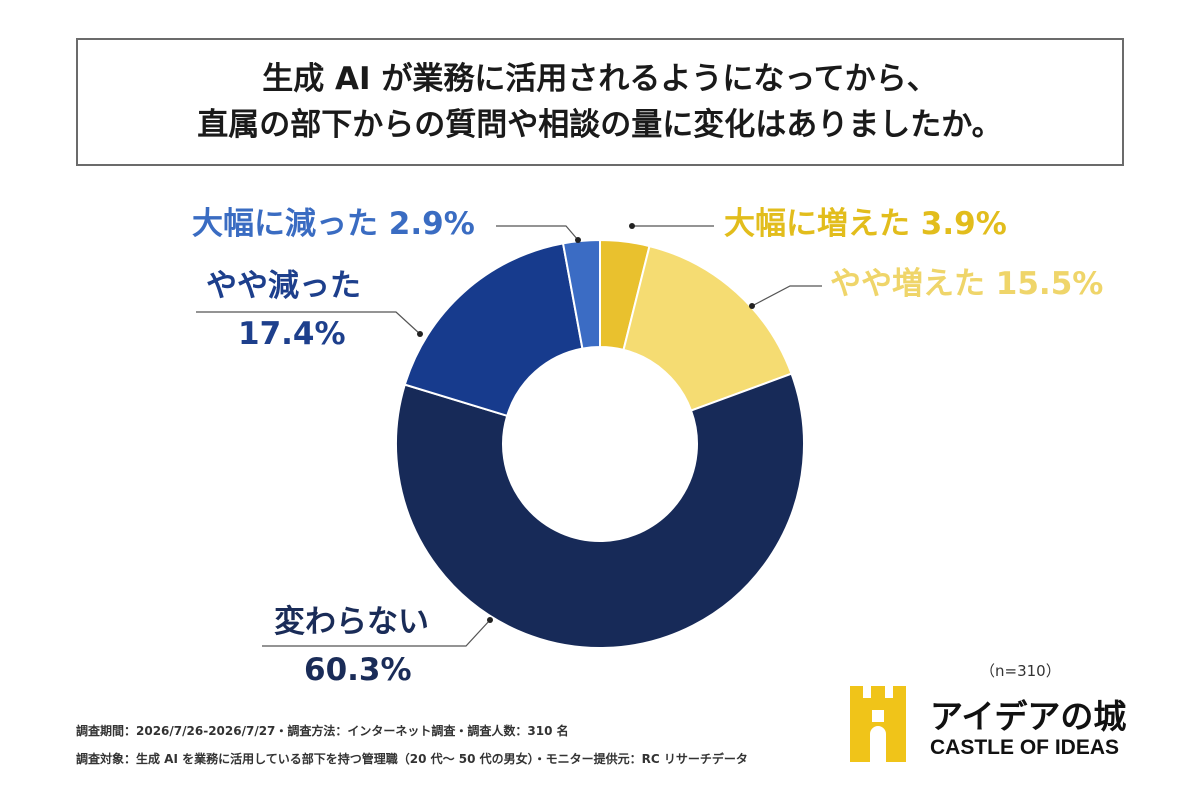 Image resolution: width=1200 pixels, height=800 pixels. I want to click on leader-unchanged-dot, so click(490, 620).